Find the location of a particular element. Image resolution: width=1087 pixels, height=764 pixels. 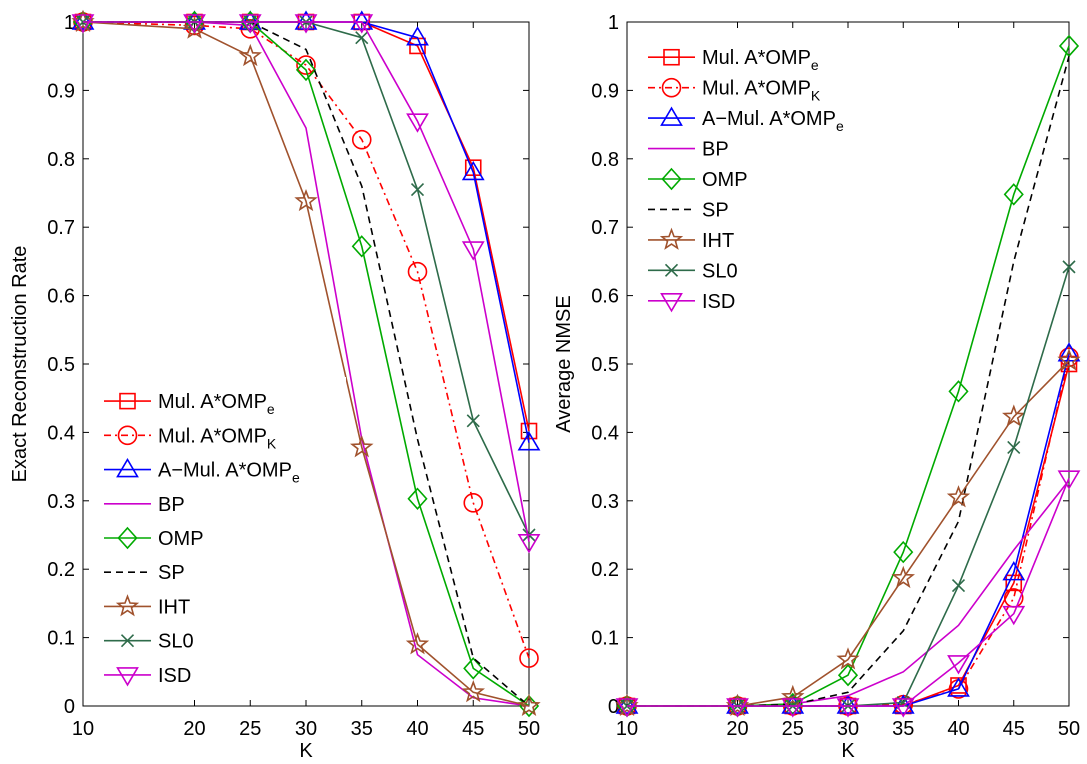

legend-label-subscript: e is located at coordinates (271, 409).